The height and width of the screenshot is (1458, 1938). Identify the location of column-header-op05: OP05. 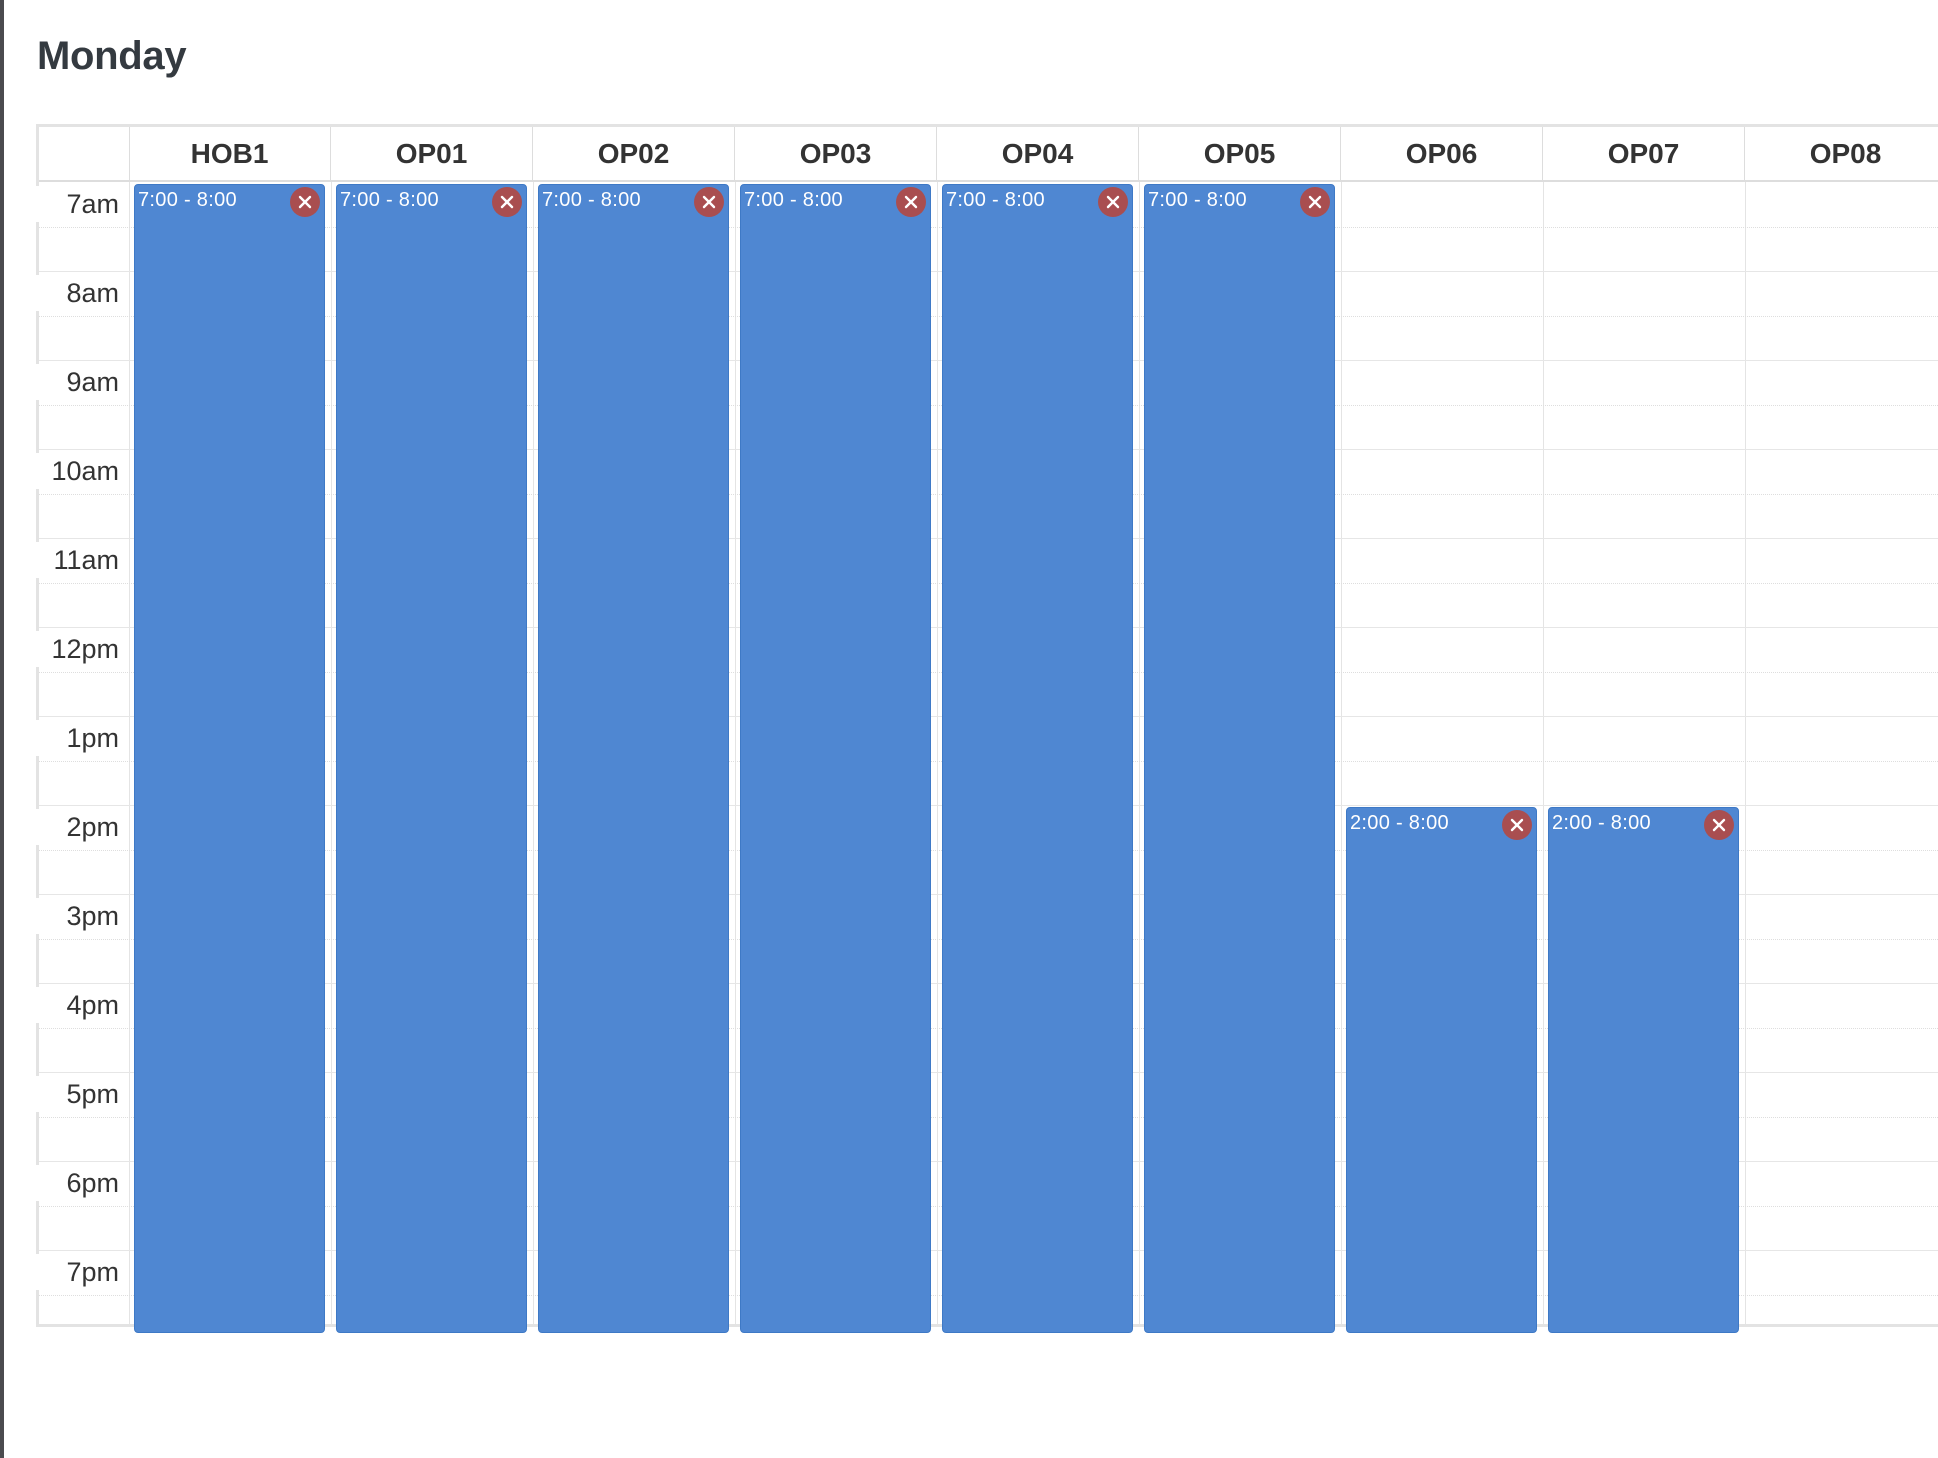
(1240, 153).